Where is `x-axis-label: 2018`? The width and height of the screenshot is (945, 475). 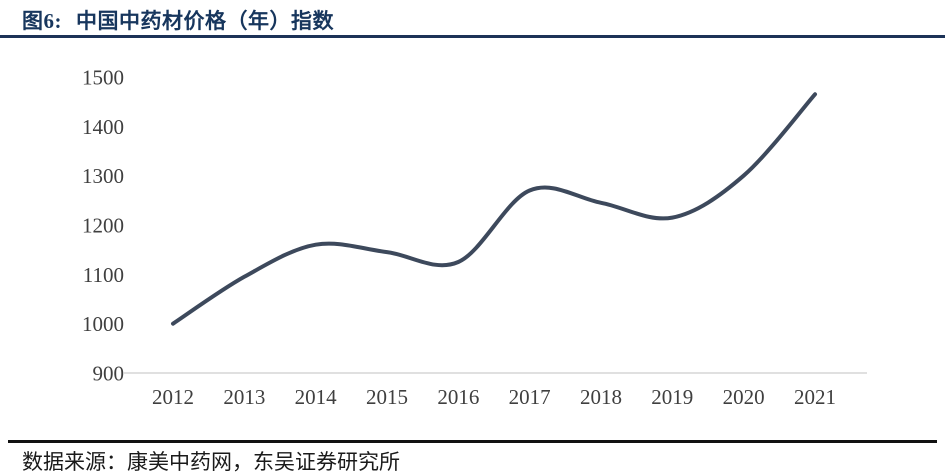
x-axis-label: 2018 is located at coordinates (601, 397).